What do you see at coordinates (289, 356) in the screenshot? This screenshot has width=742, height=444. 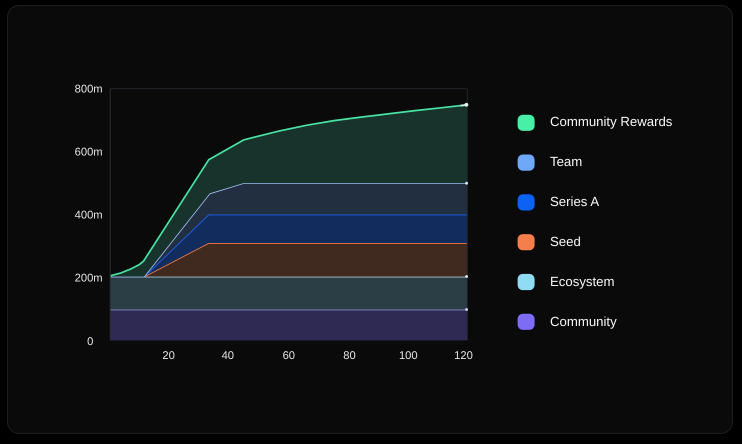 I see `svg-text: 60` at bounding box center [289, 356].